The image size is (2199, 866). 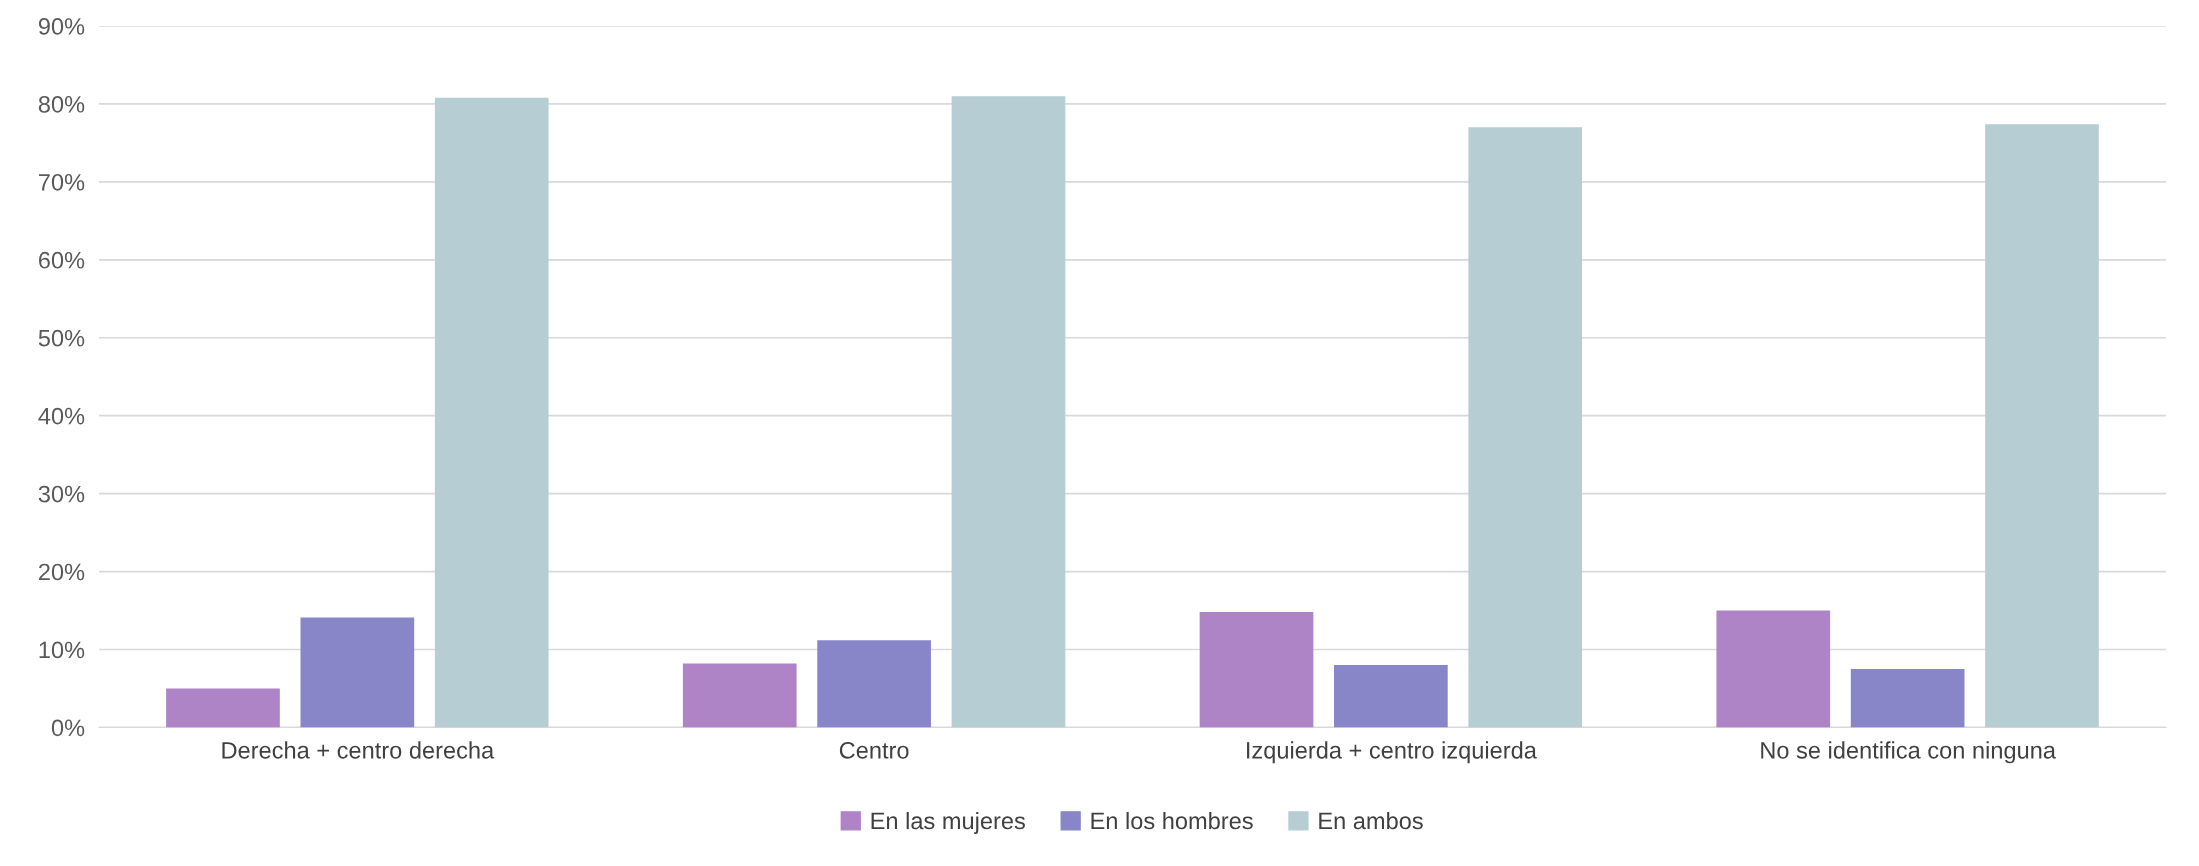 I want to click on y-tick-label: 40%, so click(x=61, y=416).